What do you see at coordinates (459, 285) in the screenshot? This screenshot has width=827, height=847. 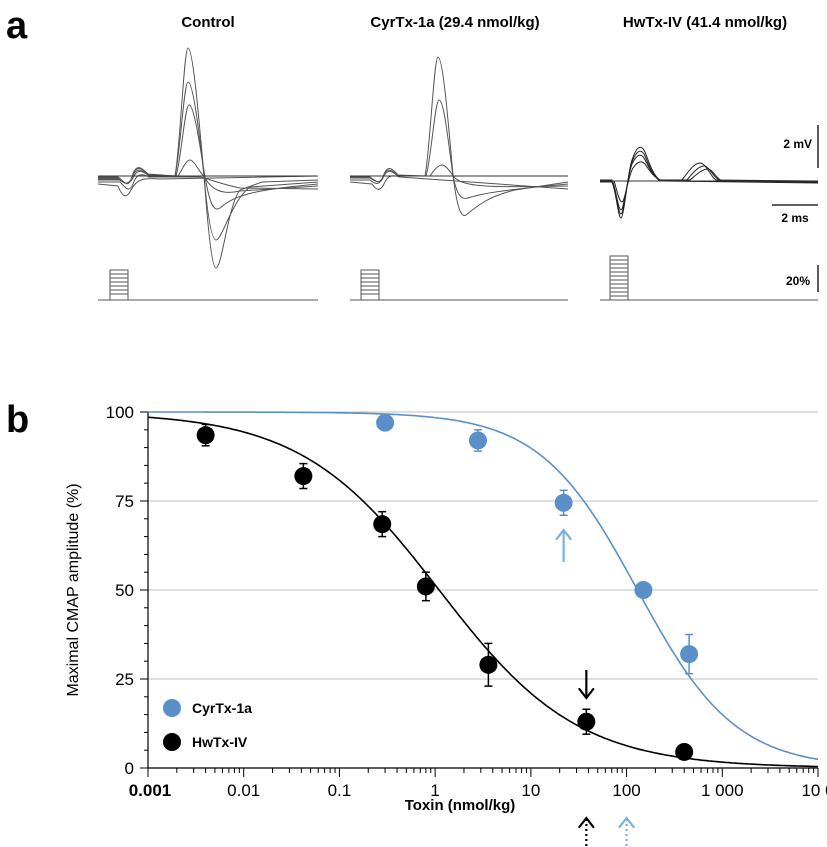 I see `stim-cyrtx` at bounding box center [459, 285].